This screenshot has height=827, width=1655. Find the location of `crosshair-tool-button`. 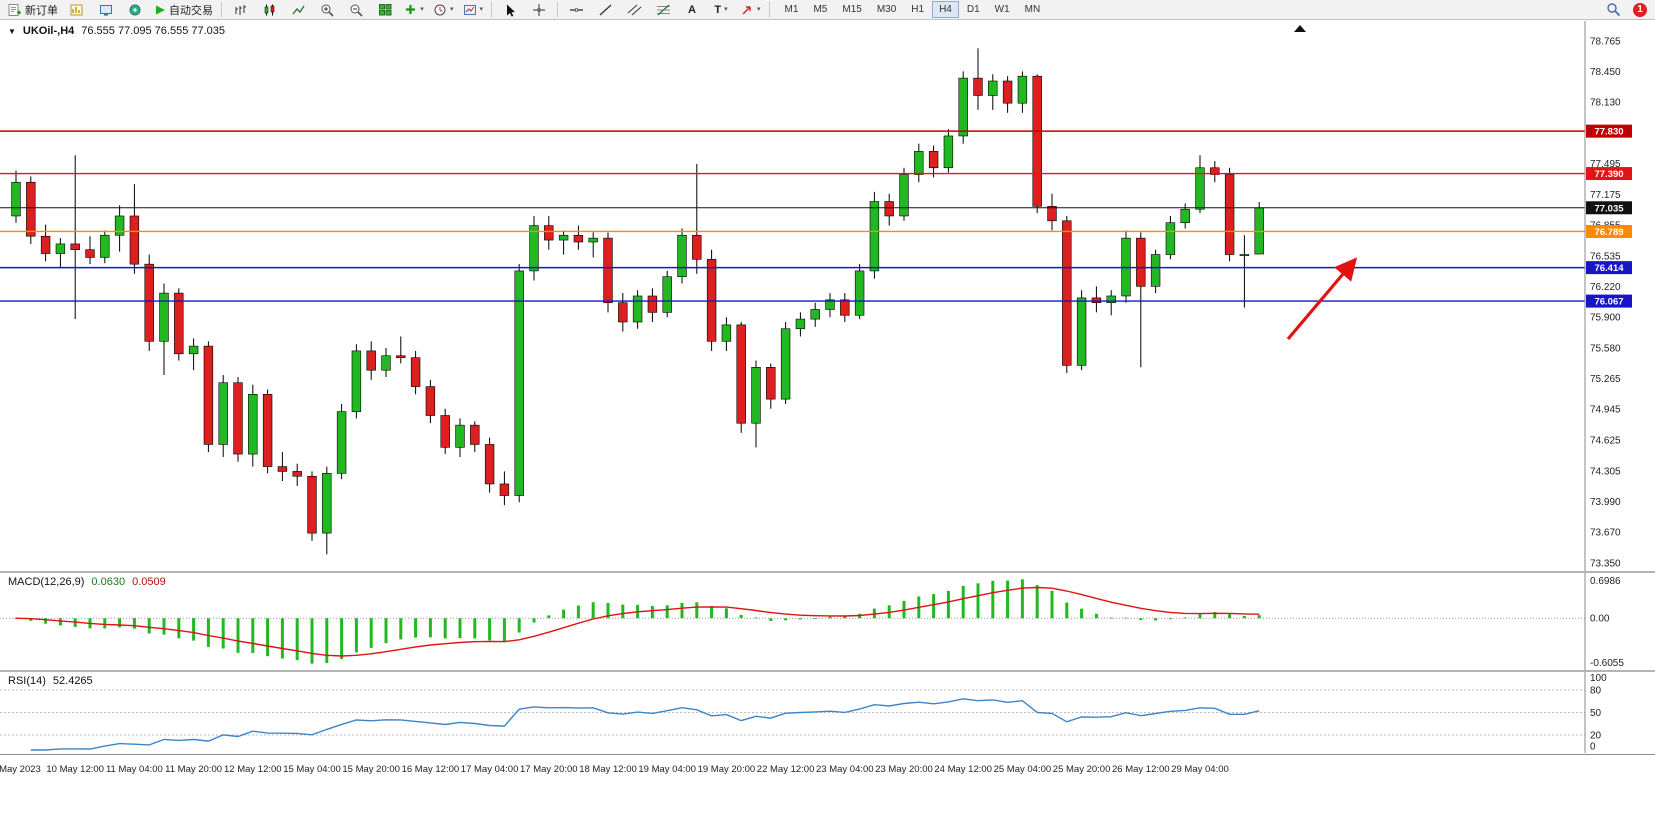

crosshair-tool-button is located at coordinates (539, 10).